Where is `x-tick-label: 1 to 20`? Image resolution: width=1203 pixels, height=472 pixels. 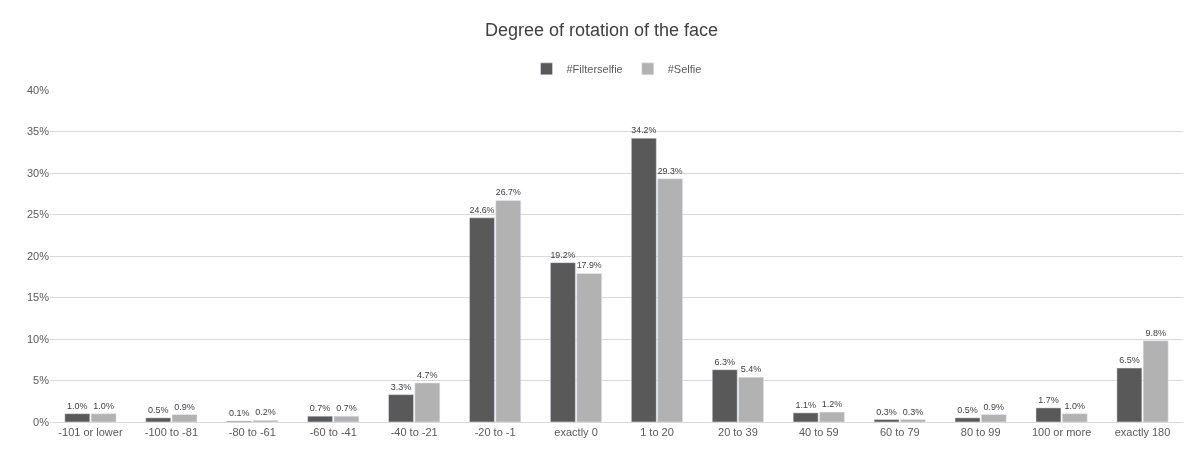 x-tick-label: 1 to 20 is located at coordinates (657, 432).